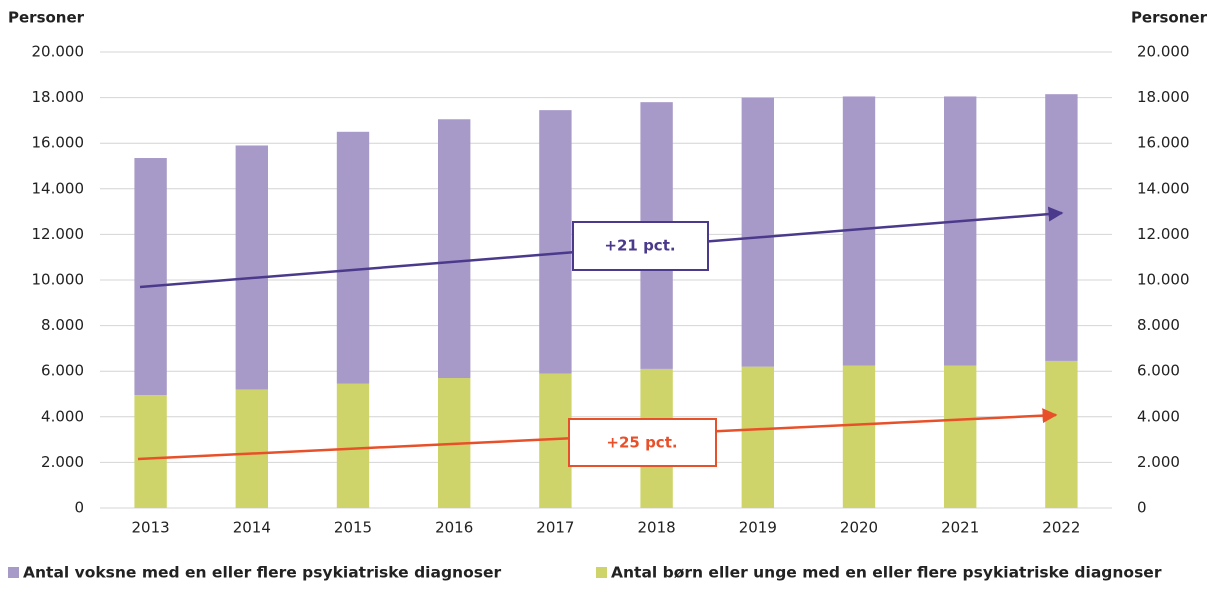 The width and height of the screenshot is (1215, 592). I want to click on y-tick-label: 12.000, so click(58, 234).